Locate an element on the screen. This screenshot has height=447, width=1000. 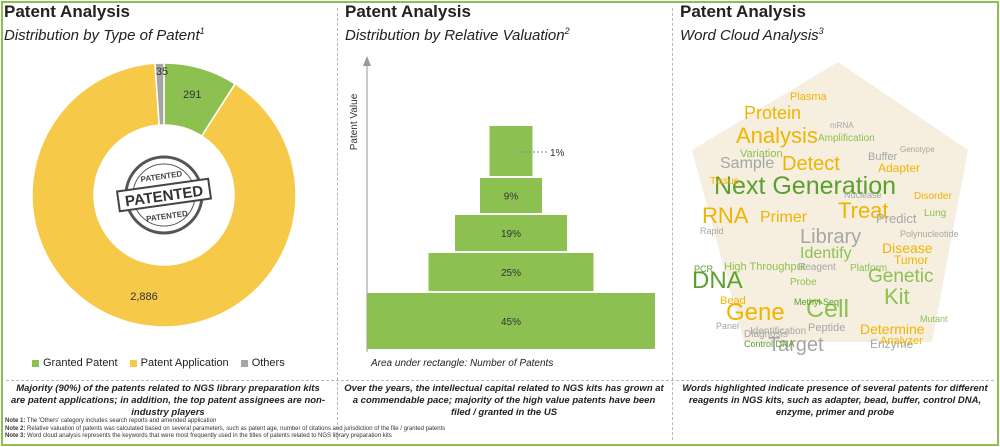
cloud-word: Genotype is located at coordinates (917, 149).